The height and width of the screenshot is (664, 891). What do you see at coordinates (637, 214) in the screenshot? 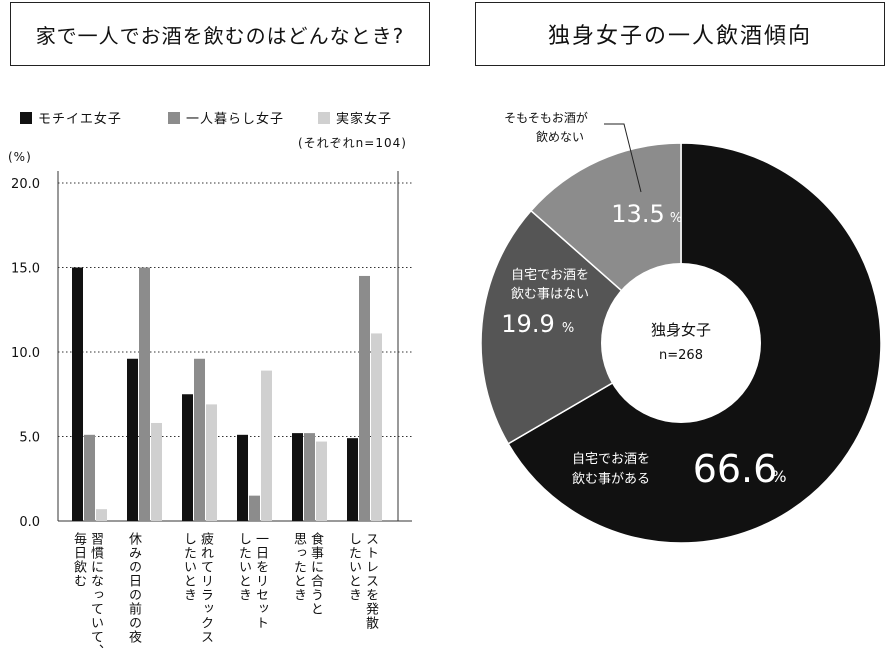
I see `slice-value: 13.5` at bounding box center [637, 214].